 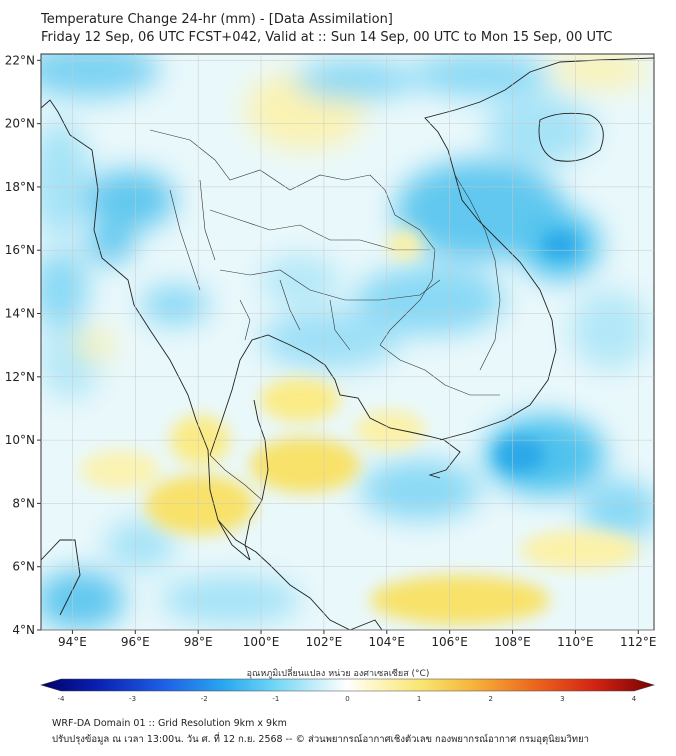 What do you see at coordinates (20, 187) in the screenshot?
I see `lat-label: 18°N` at bounding box center [20, 187].